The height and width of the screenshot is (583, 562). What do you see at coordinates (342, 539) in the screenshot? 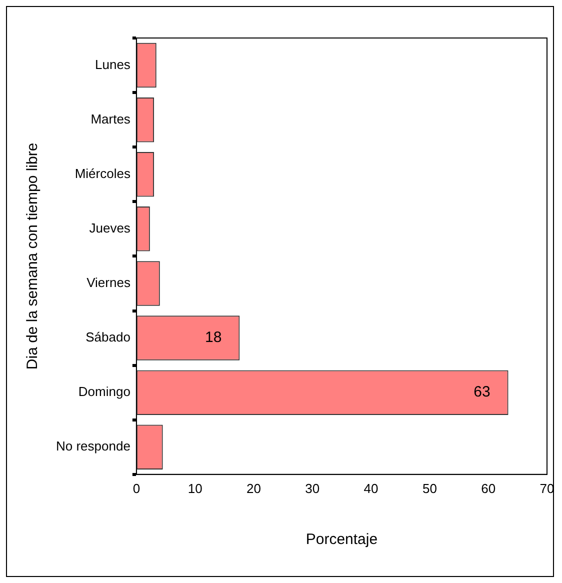
I see `x-axis-title: Porcentaje` at bounding box center [342, 539].